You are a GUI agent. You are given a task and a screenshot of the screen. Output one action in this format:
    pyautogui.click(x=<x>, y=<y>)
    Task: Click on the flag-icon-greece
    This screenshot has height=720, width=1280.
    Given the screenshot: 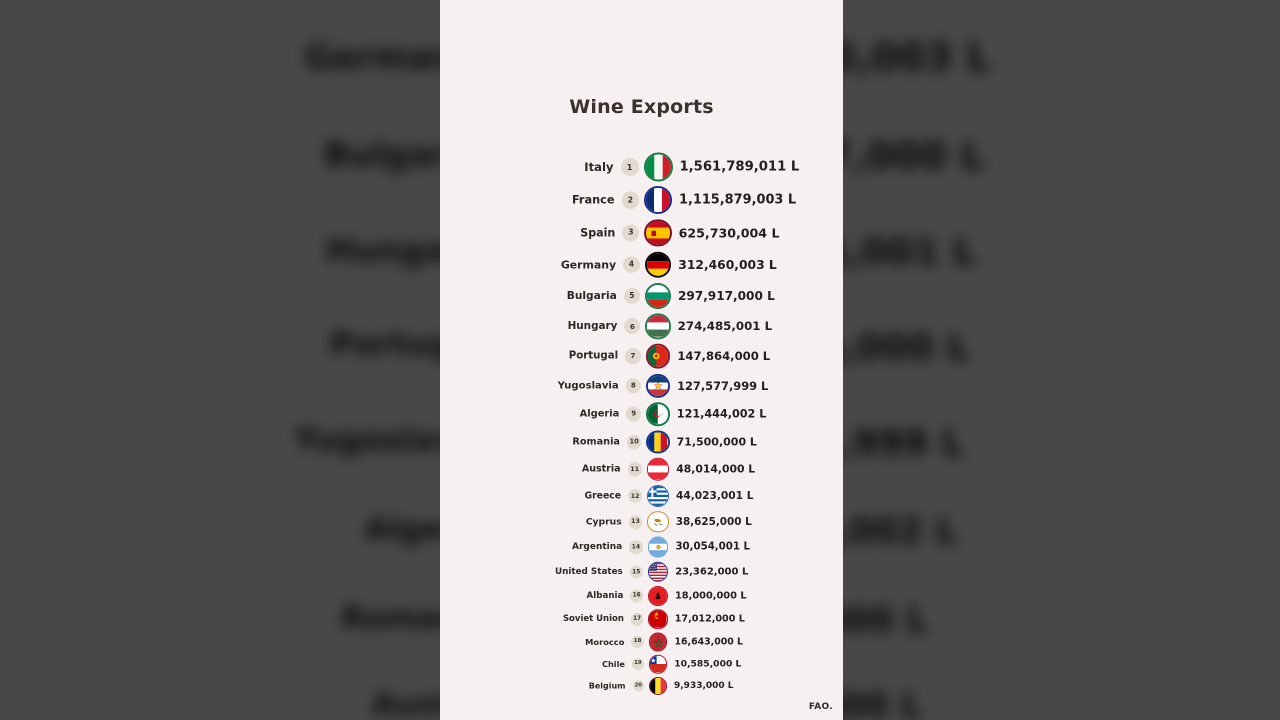 What is the action you would take?
    pyautogui.click(x=658, y=496)
    